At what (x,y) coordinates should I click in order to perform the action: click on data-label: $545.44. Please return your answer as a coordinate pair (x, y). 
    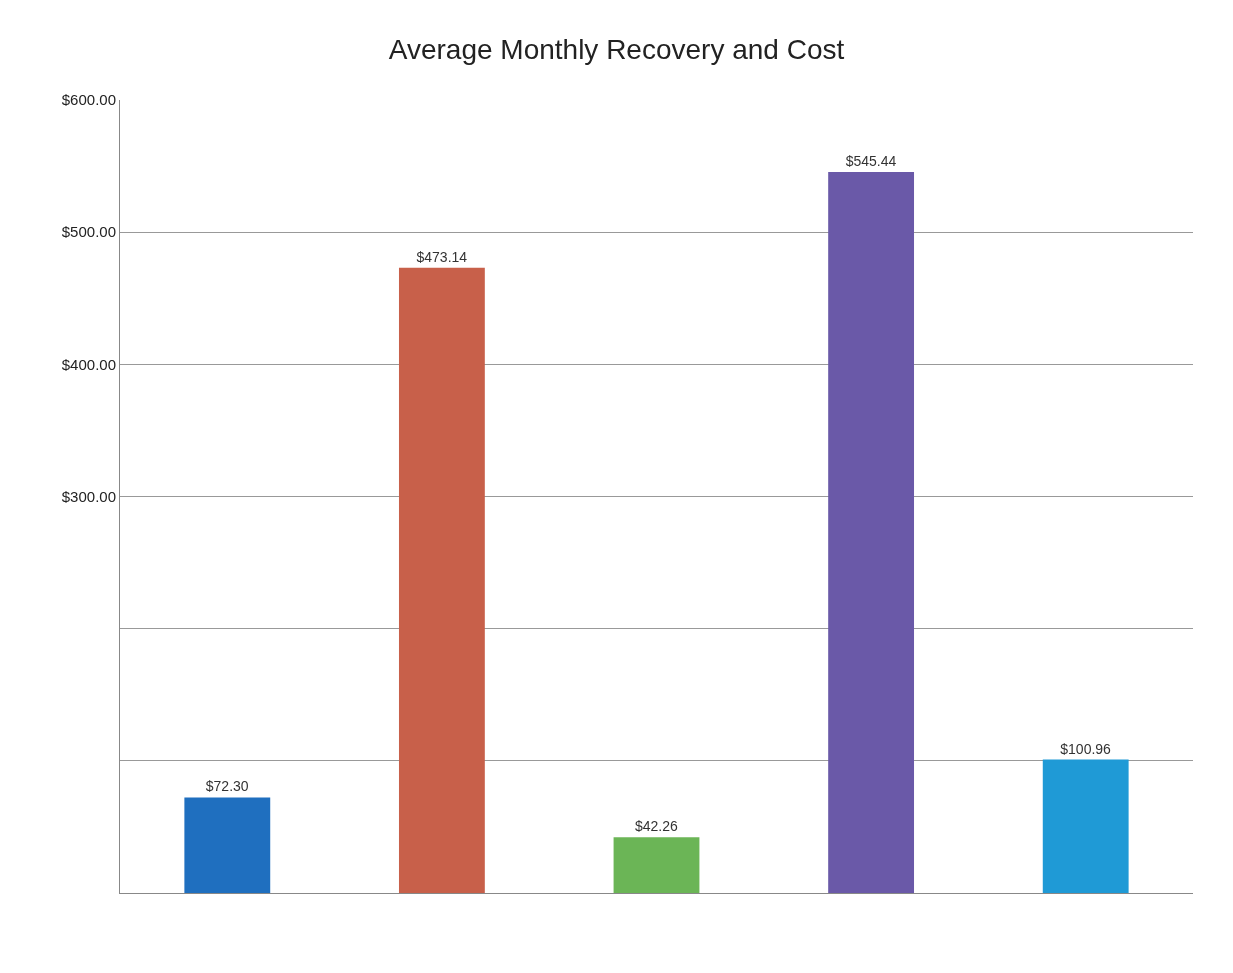
    Looking at the image, I should click on (871, 161).